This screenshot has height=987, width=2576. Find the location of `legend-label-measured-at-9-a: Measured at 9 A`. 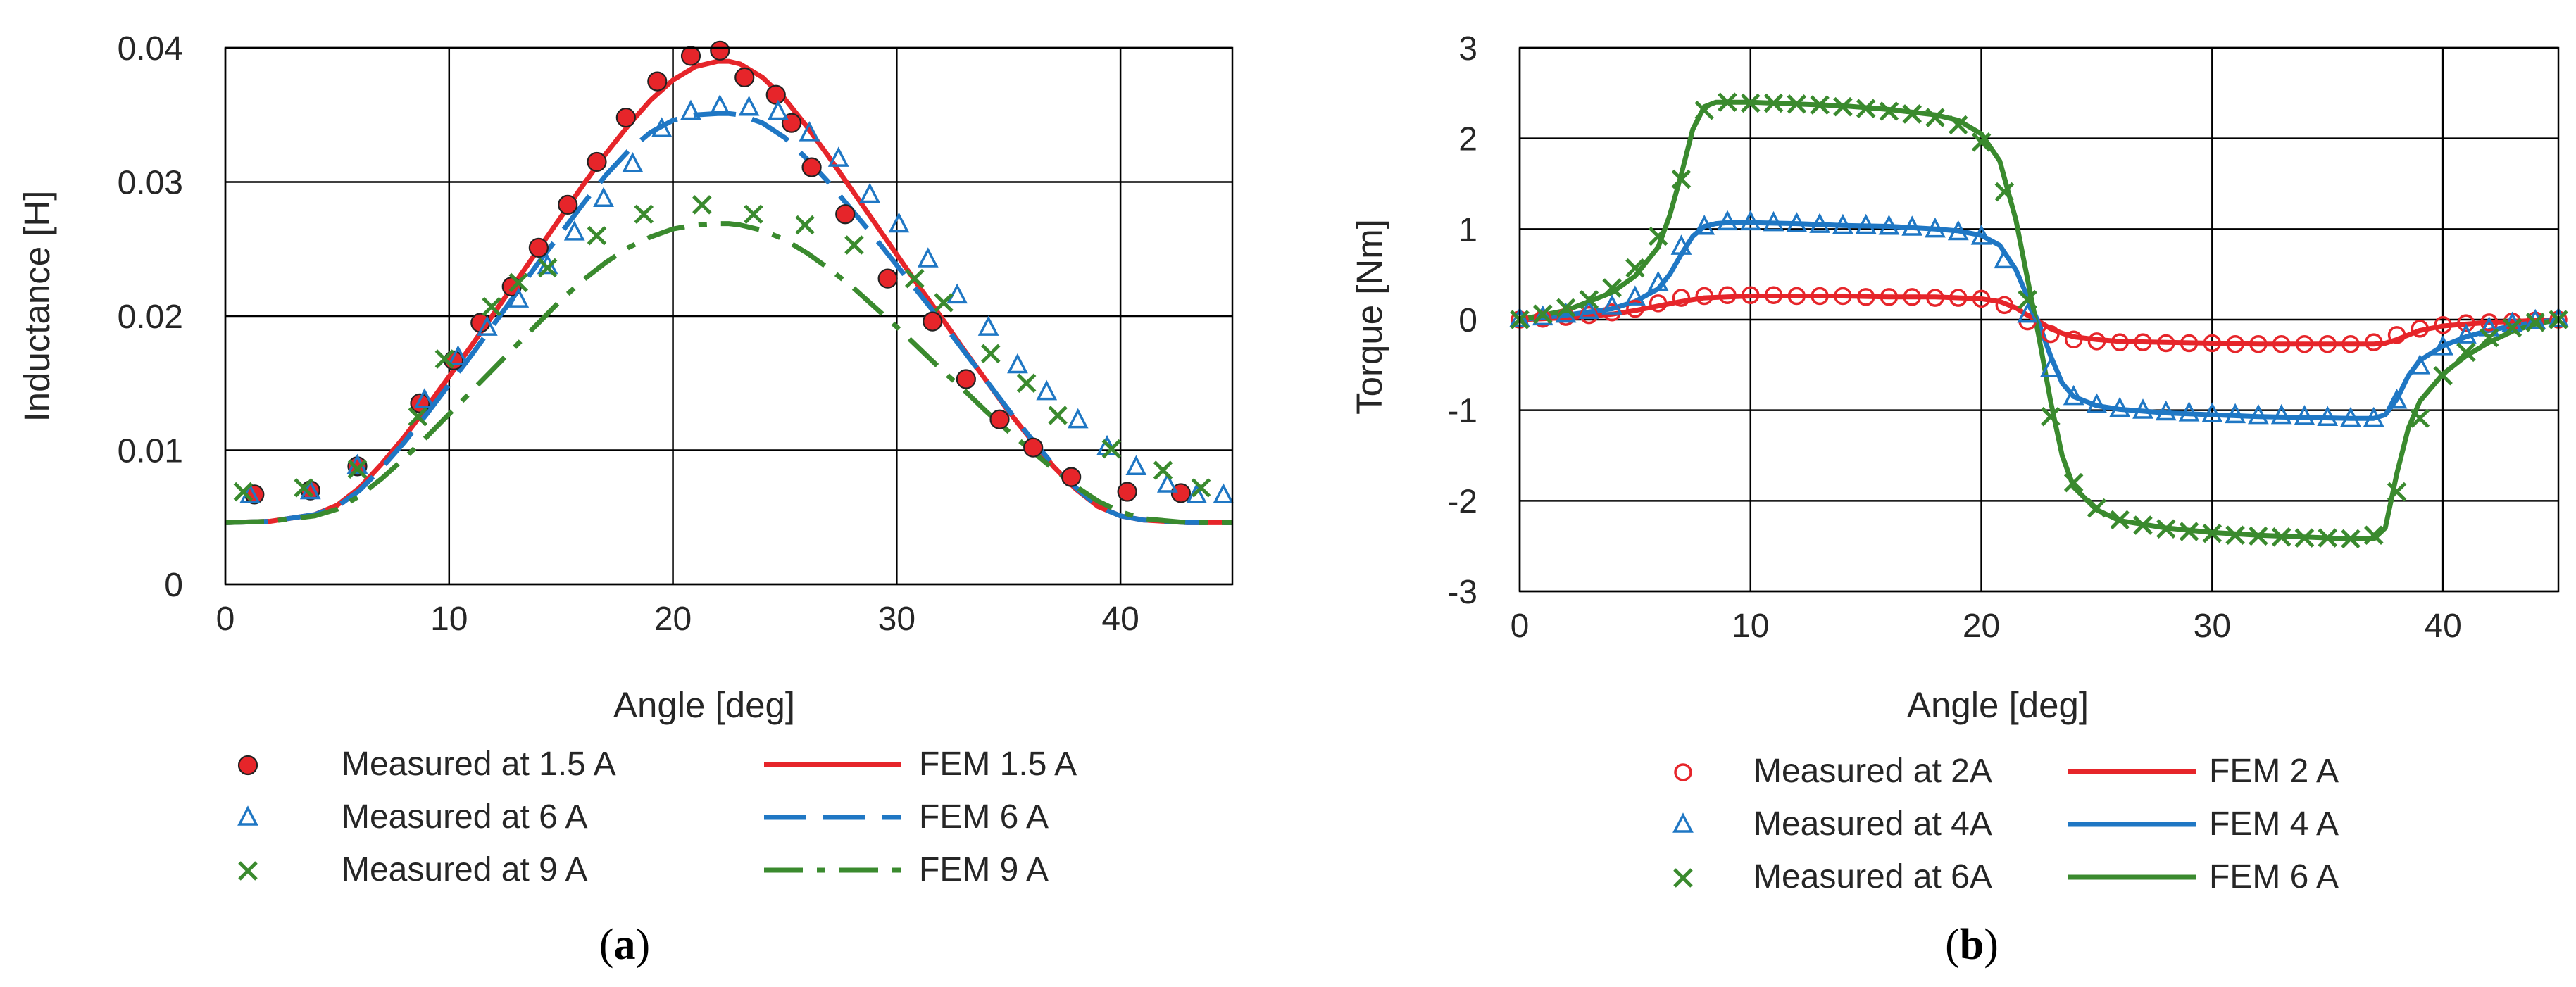

legend-label-measured-at-9-a: Measured at 9 A is located at coordinates (465, 869).